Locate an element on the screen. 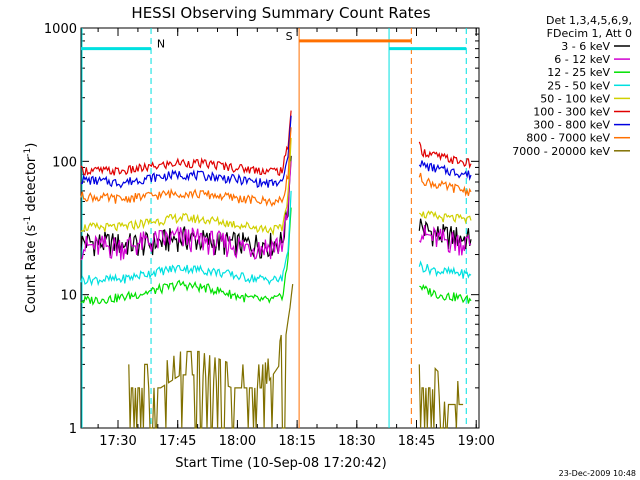  legend-label: 800 - 7000 keV is located at coordinates (568, 138).